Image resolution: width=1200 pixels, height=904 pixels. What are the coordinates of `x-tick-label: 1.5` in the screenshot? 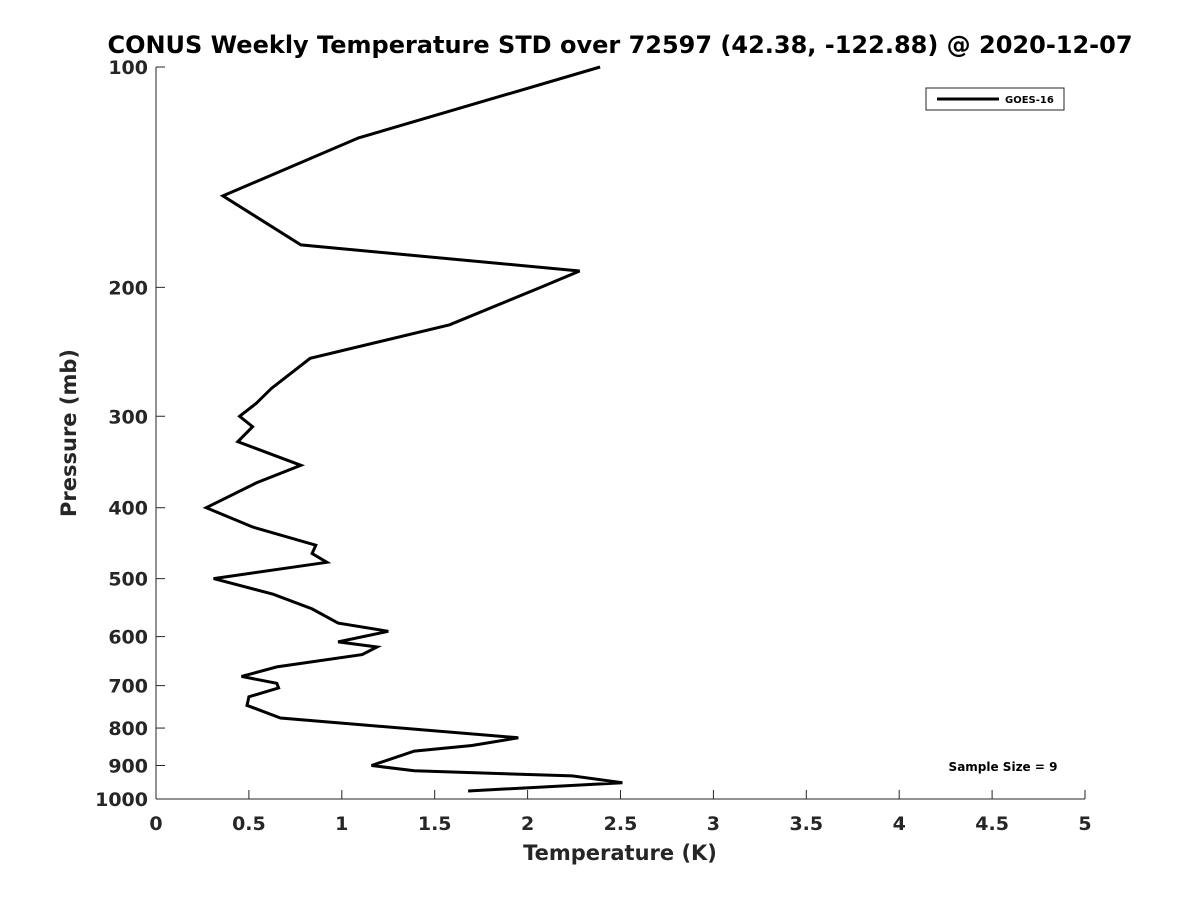 It's located at (435, 824).